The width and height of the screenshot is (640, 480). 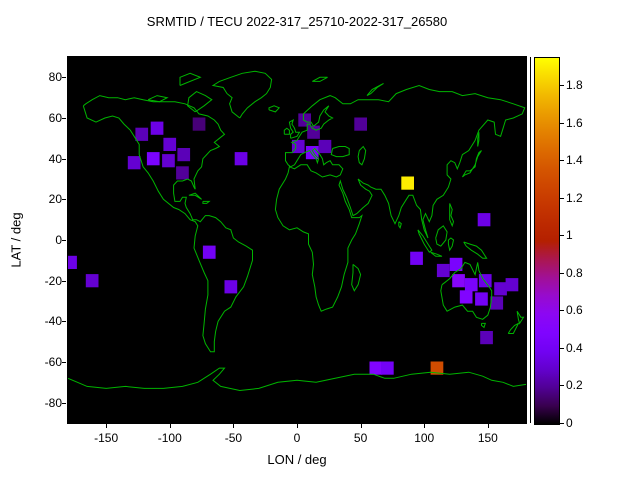 What do you see at coordinates (53, 362) in the screenshot?
I see `y-tick-label: -60` at bounding box center [53, 362].